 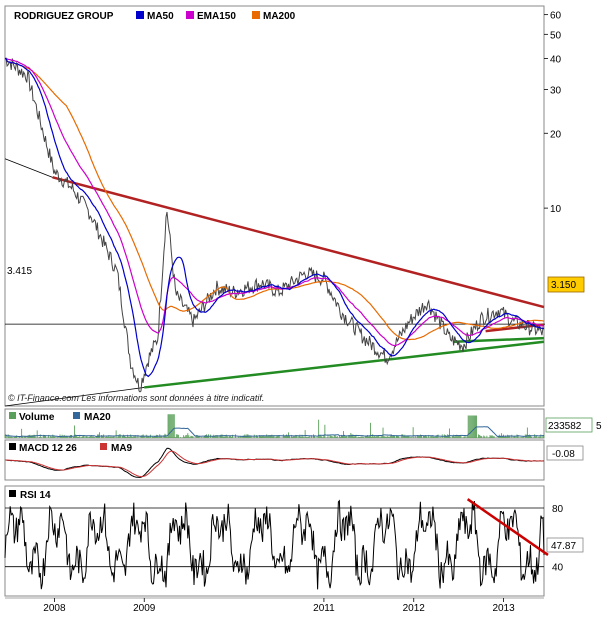 I want to click on ma200-legend-swatch, so click(x=256, y=15).